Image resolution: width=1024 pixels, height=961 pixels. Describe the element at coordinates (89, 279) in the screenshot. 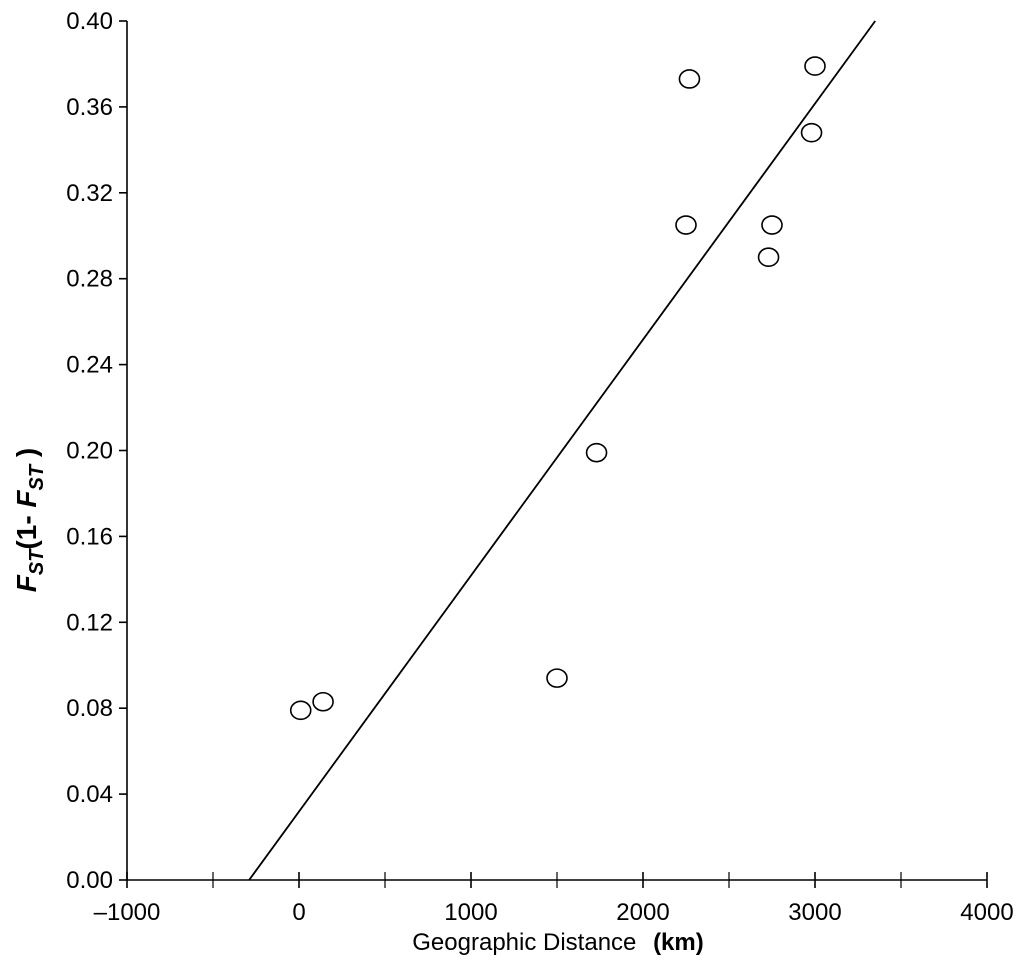

I see `y-tick-label: 0.28` at that location.